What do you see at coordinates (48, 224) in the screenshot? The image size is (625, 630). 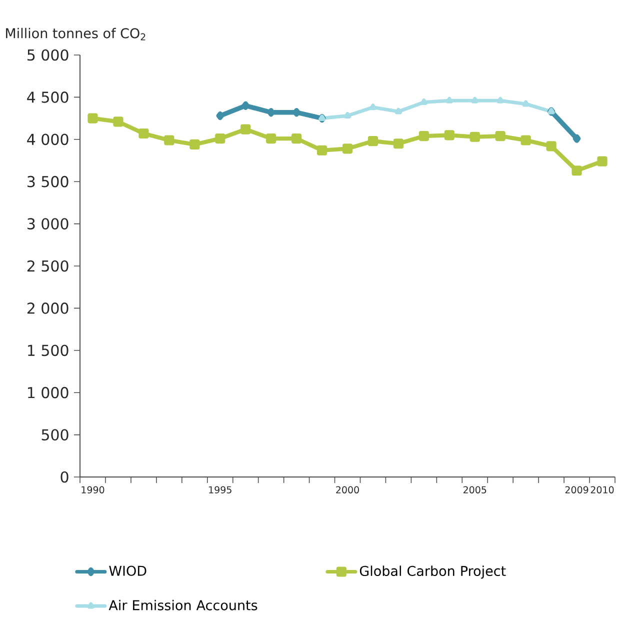 I see `y-tick-label: 3 000` at bounding box center [48, 224].